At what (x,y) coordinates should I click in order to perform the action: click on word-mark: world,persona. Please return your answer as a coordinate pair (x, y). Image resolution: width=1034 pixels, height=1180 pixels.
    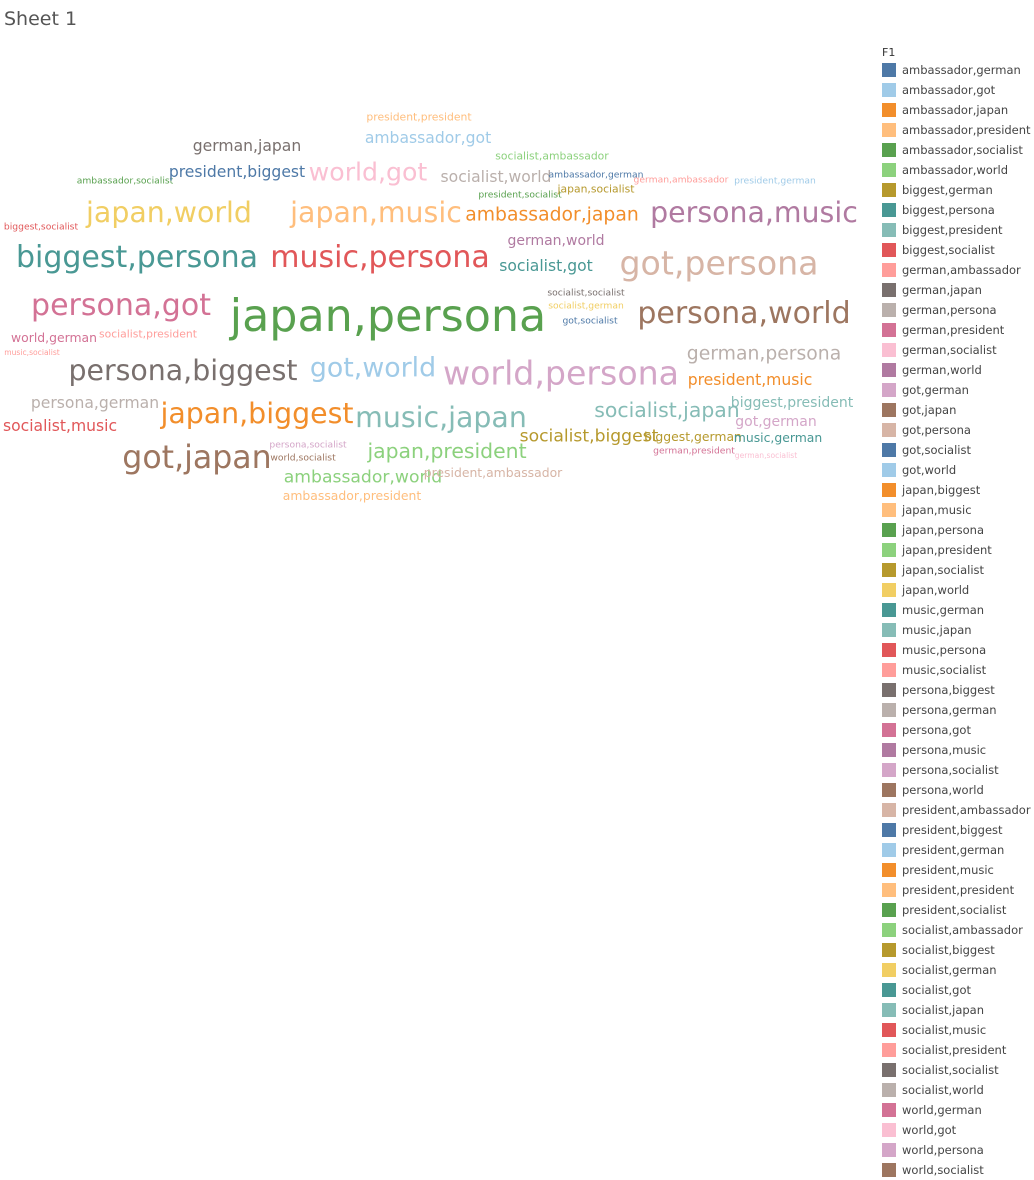
    Looking at the image, I should click on (561, 373).